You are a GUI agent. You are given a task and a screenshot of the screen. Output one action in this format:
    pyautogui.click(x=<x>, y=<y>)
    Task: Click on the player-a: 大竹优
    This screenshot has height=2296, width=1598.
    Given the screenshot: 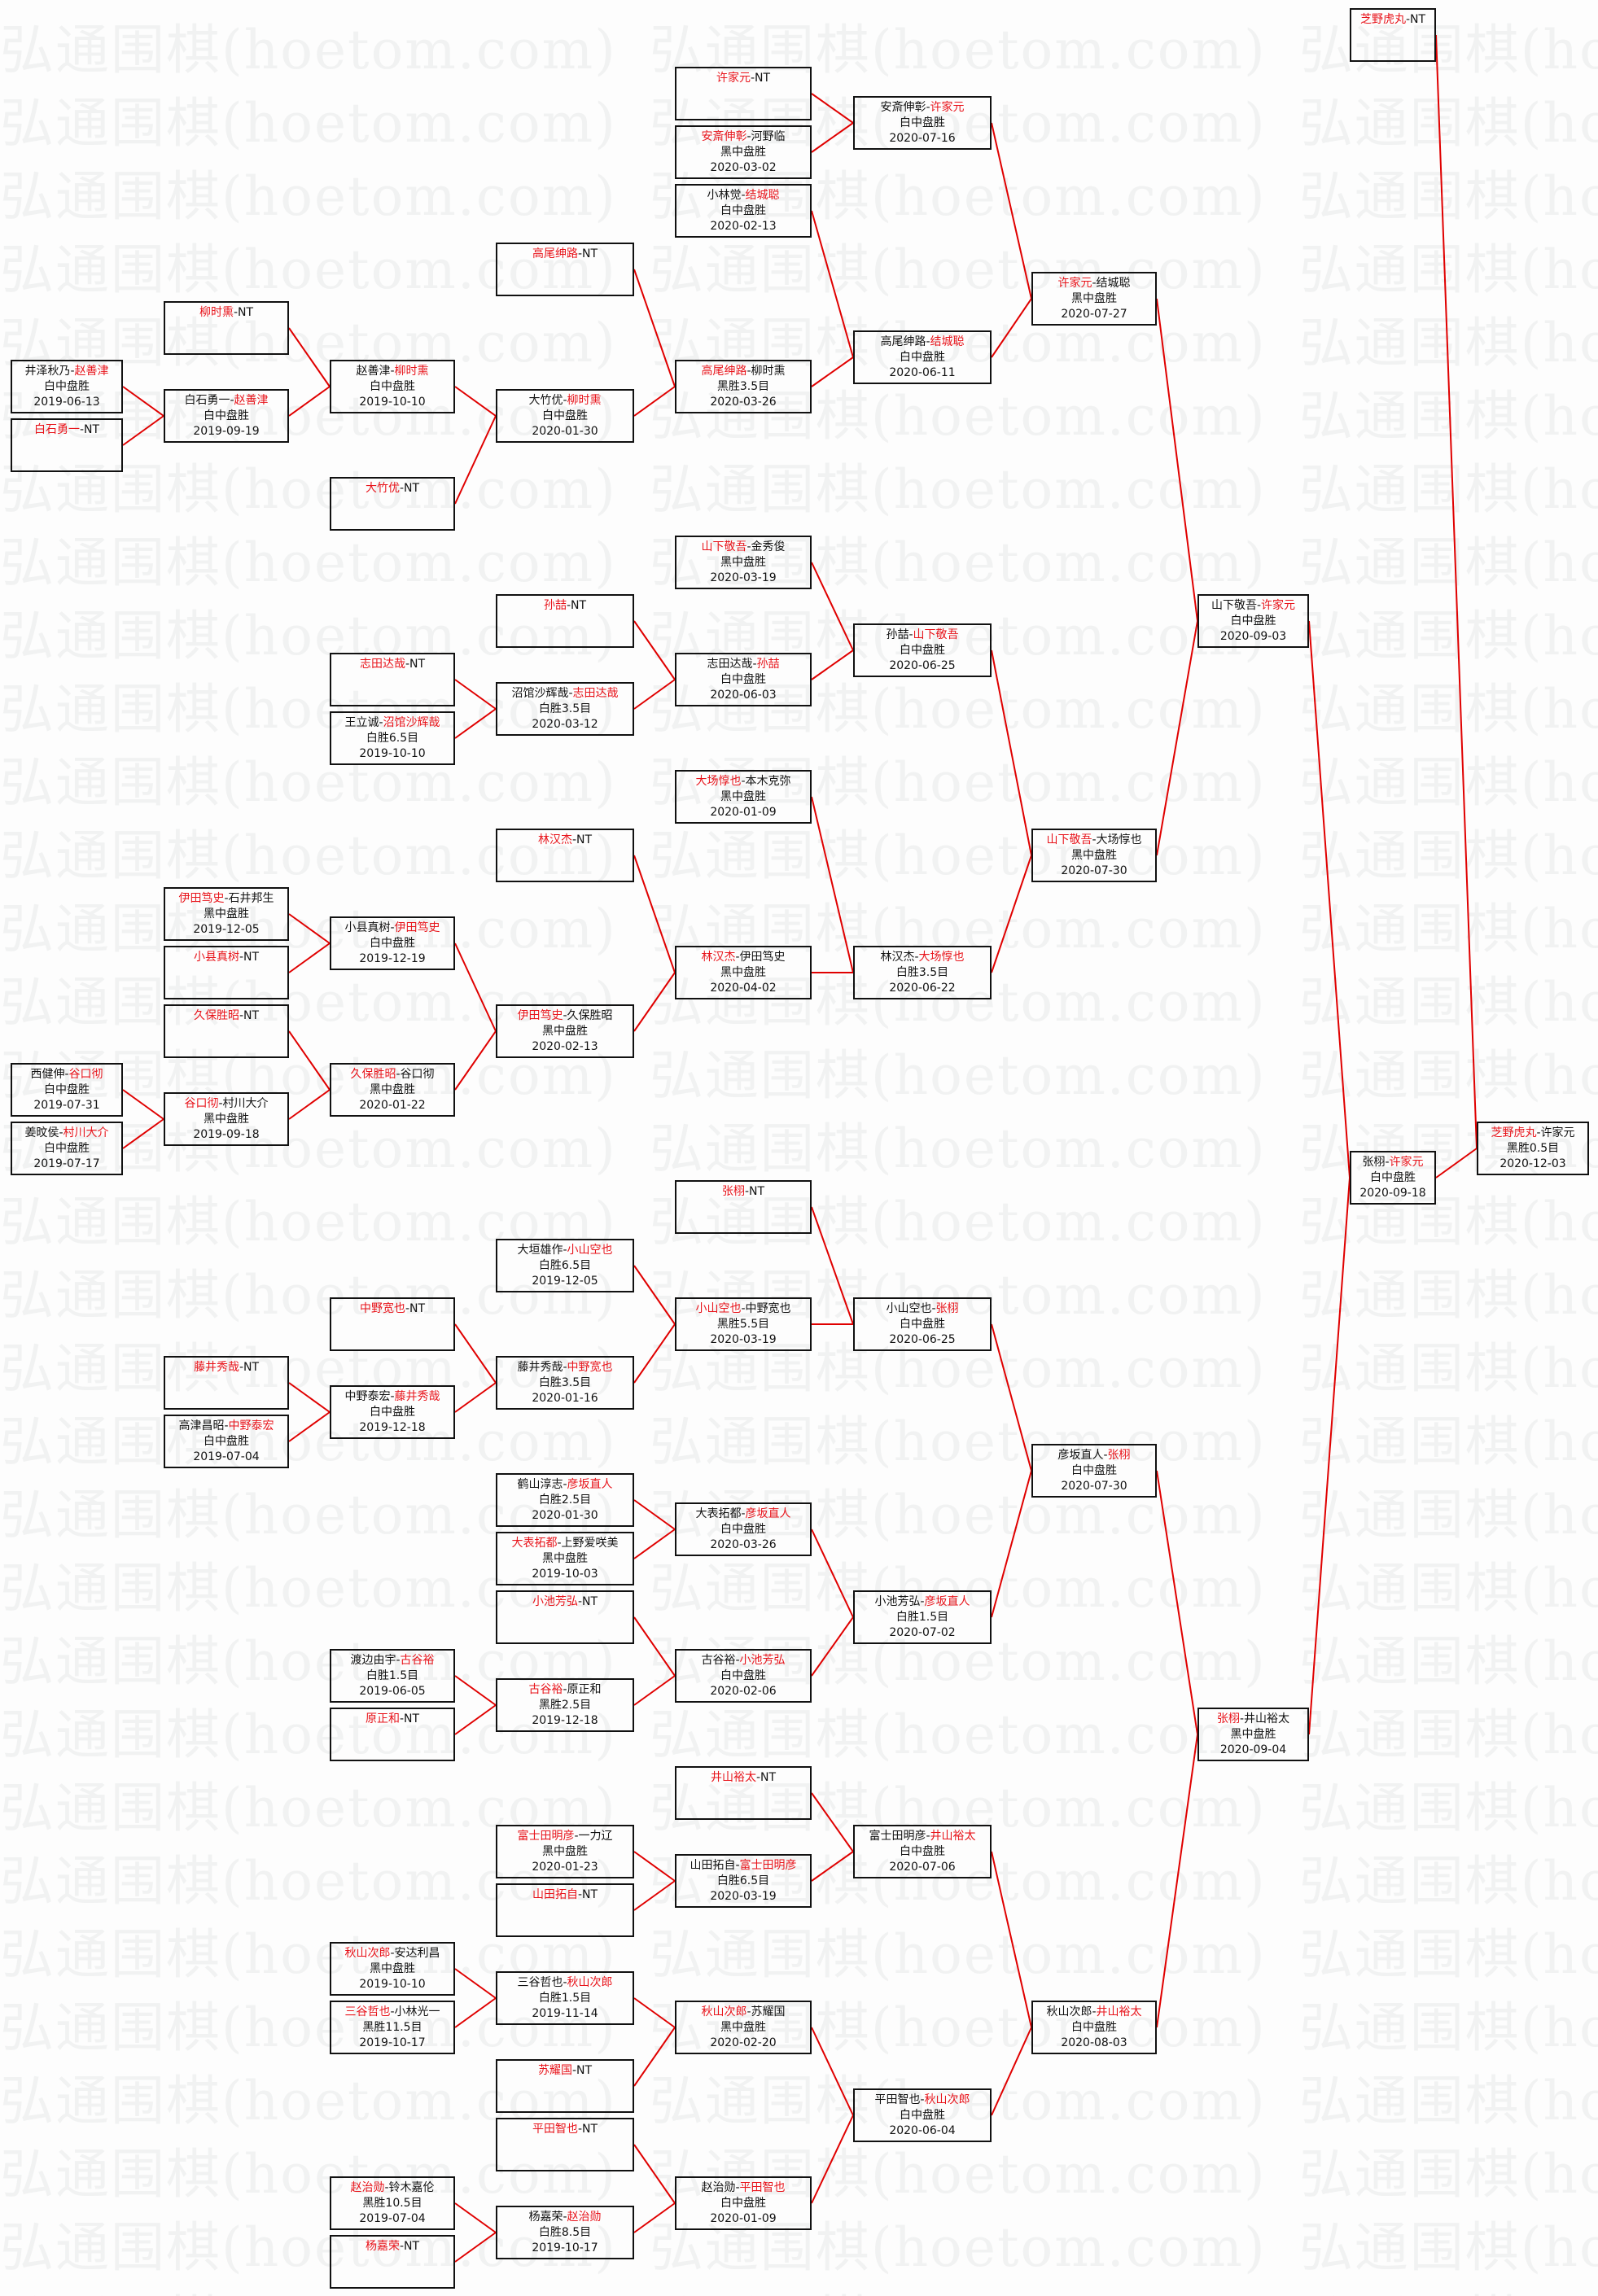 What is the action you would take?
    pyautogui.click(x=382, y=488)
    